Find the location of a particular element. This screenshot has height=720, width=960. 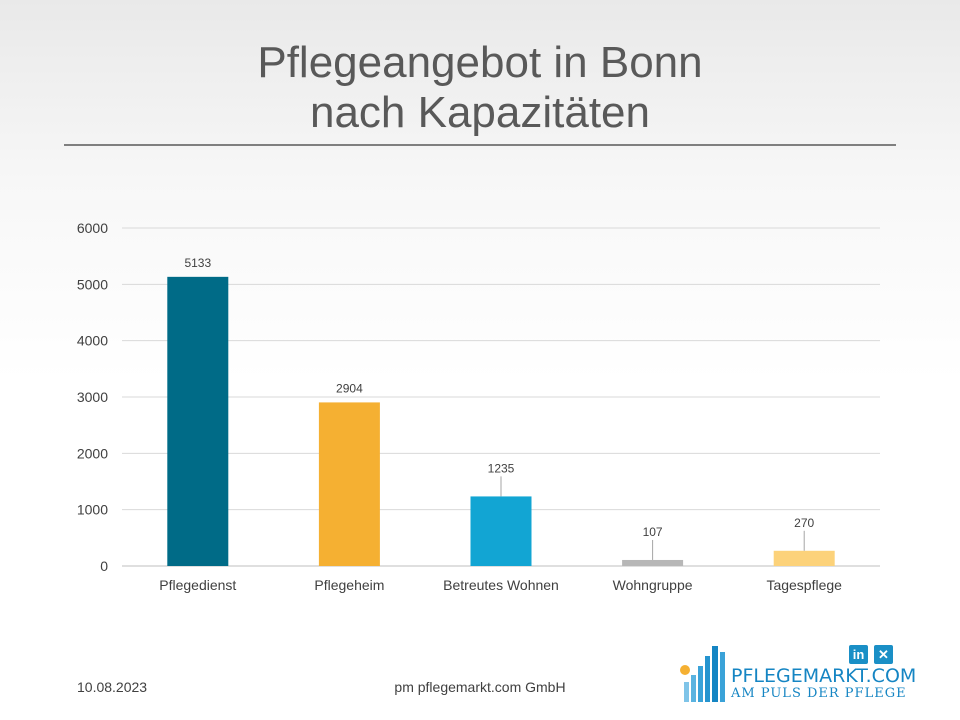

slide-title: Pflegeangebot in Bonn nach Kapazitäten is located at coordinates (480, 88).